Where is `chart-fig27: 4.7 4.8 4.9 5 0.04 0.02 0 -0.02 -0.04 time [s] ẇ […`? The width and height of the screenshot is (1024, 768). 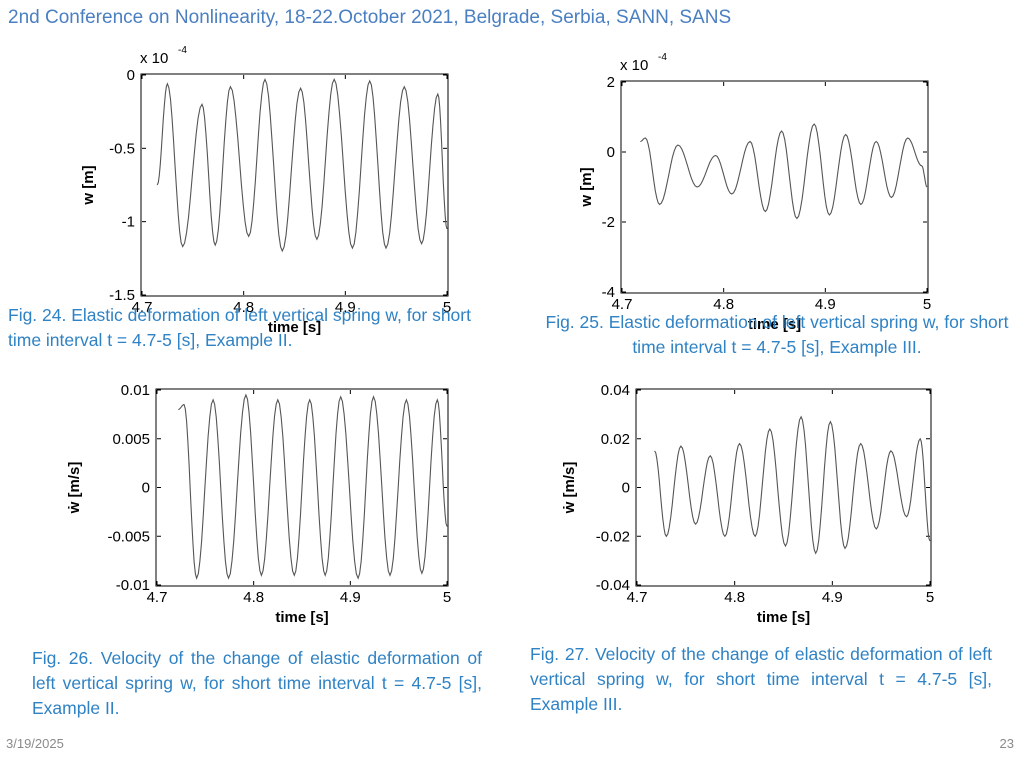
chart-fig27: 4.7 4.8 4.9 5 0.04 0.02 0 -0.02 -0.04 time [s] ẇ [… is located at coordinates (765, 505).